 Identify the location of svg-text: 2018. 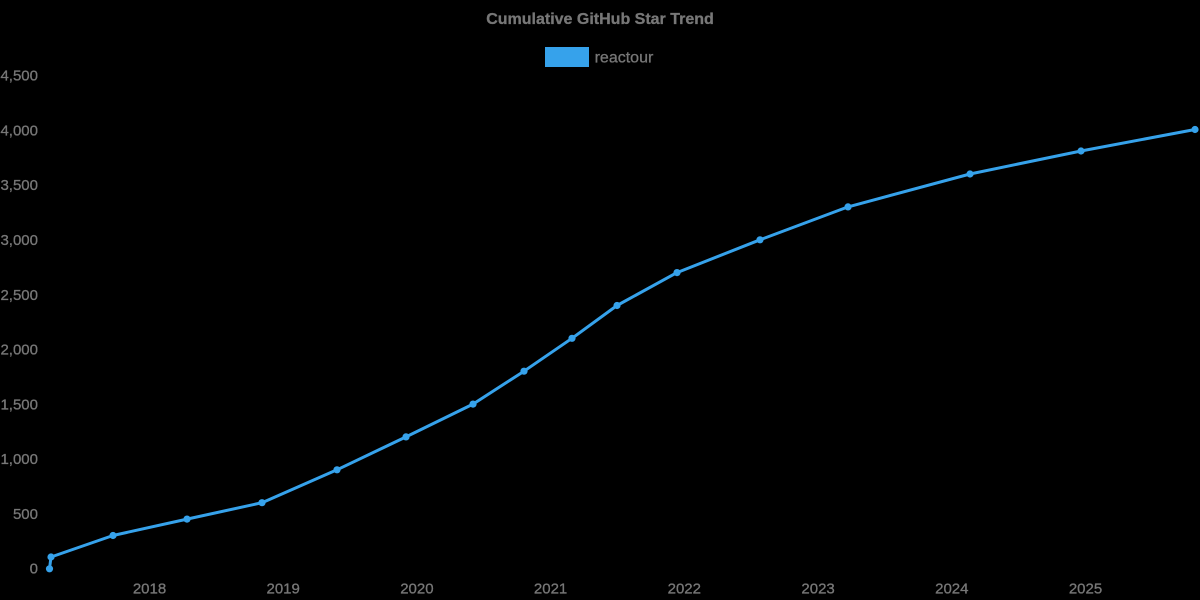
(149, 589).